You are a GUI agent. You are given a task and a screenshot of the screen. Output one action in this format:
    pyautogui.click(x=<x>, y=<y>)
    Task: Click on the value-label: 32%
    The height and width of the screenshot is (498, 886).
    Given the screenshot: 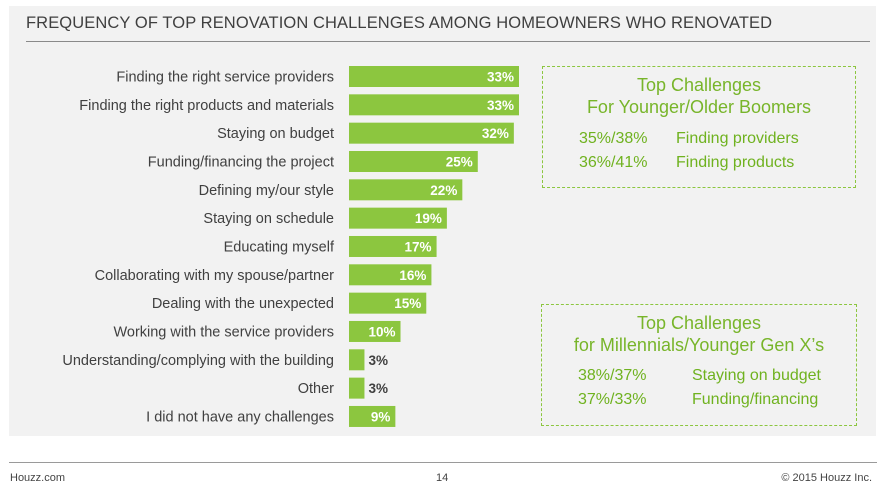 What is the action you would take?
    pyautogui.click(x=495, y=133)
    